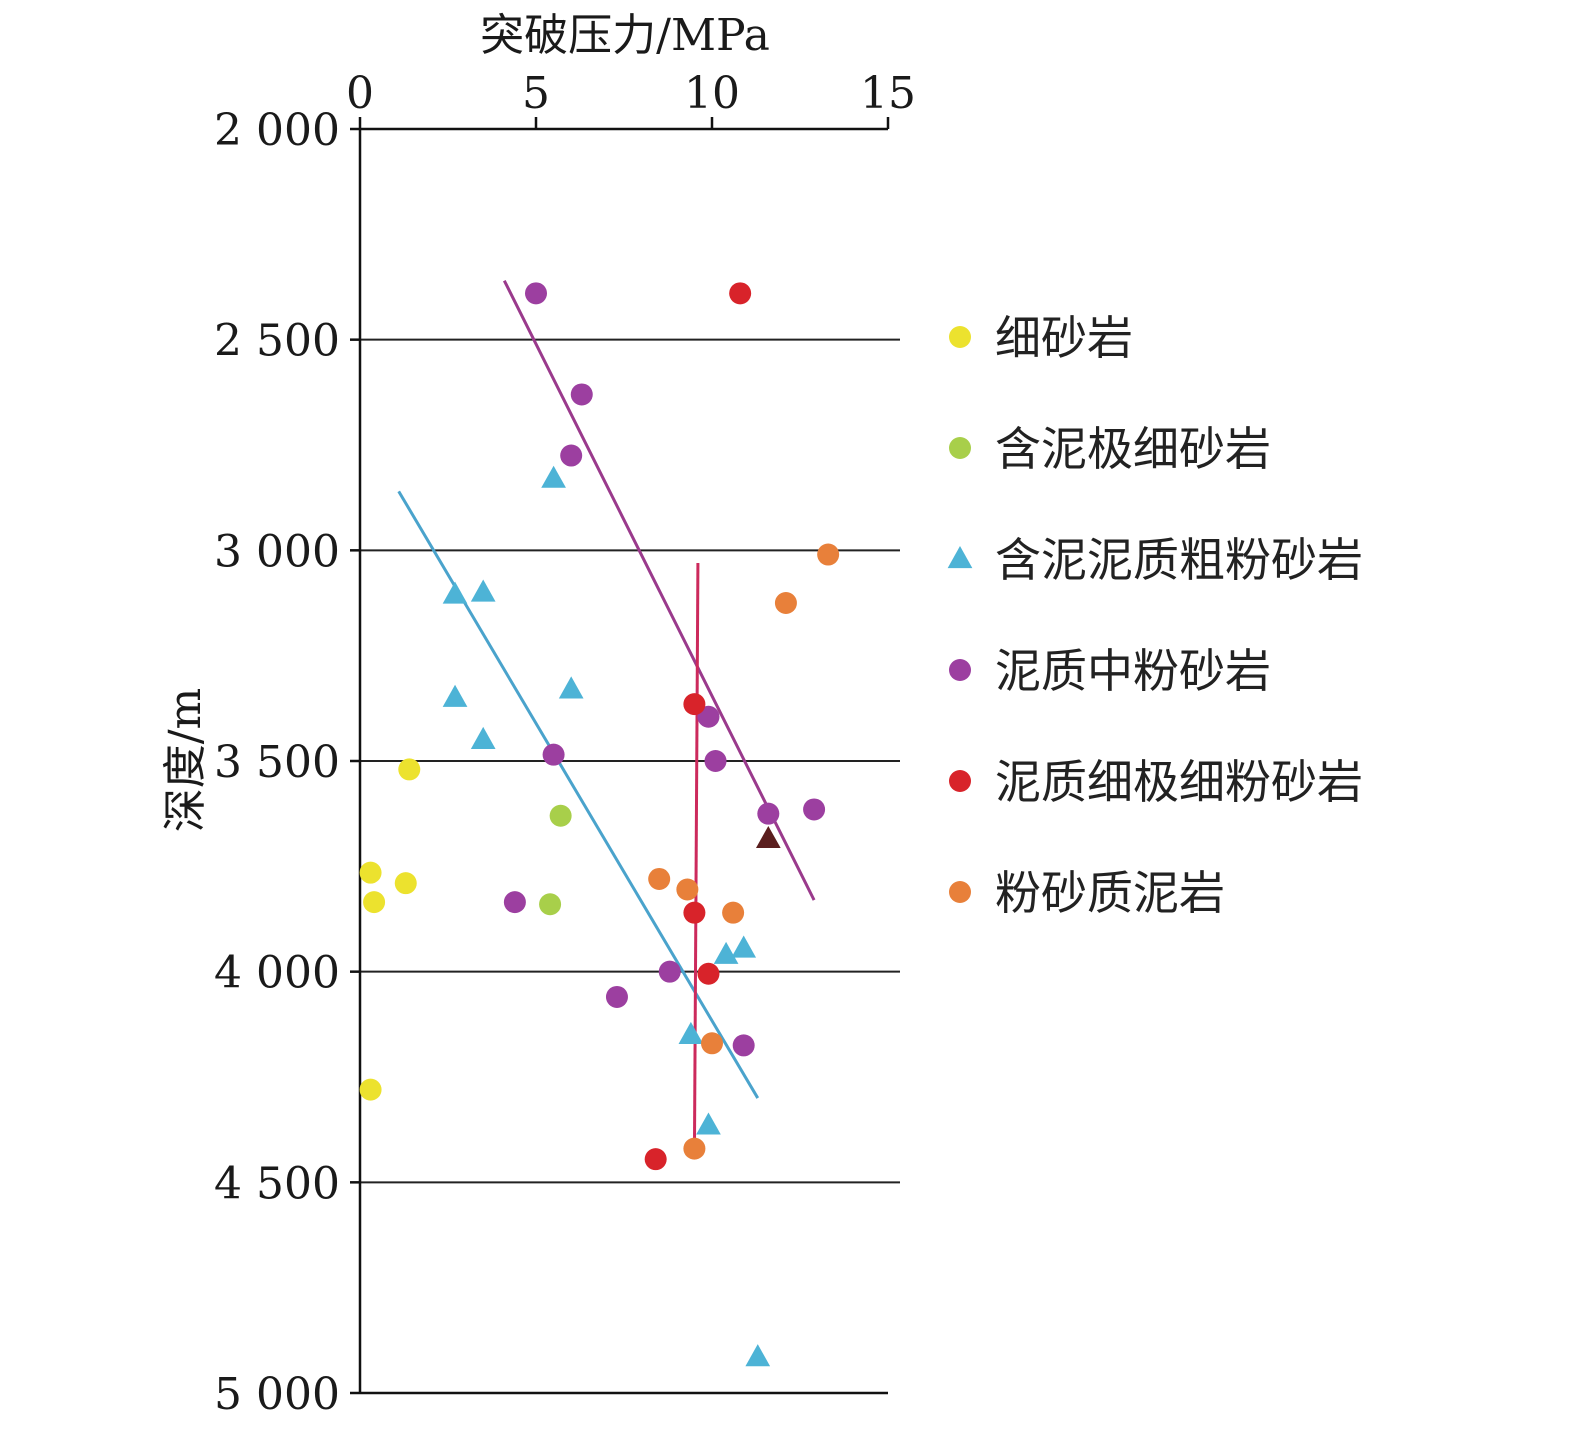 The height and width of the screenshot is (1435, 1575). Describe the element at coordinates (536, 93) in the screenshot. I see `x-tick-label: 5` at that location.